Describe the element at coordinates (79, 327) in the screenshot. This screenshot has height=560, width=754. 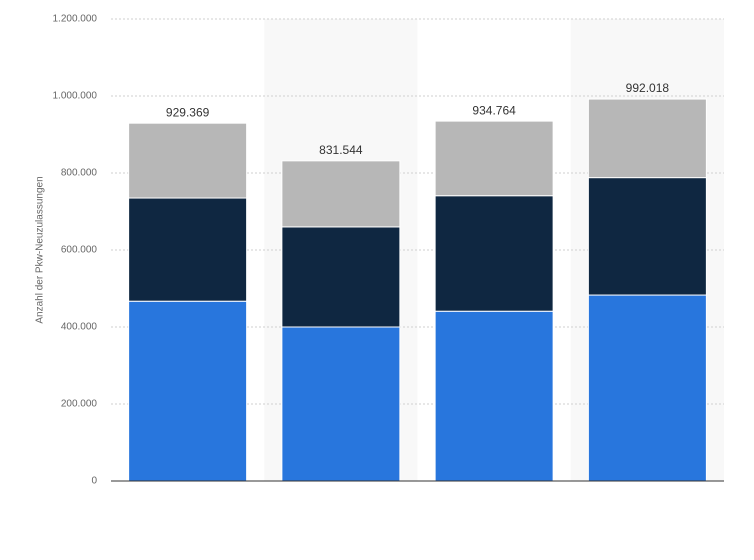
I see `y-tick-label: 400.000` at that location.